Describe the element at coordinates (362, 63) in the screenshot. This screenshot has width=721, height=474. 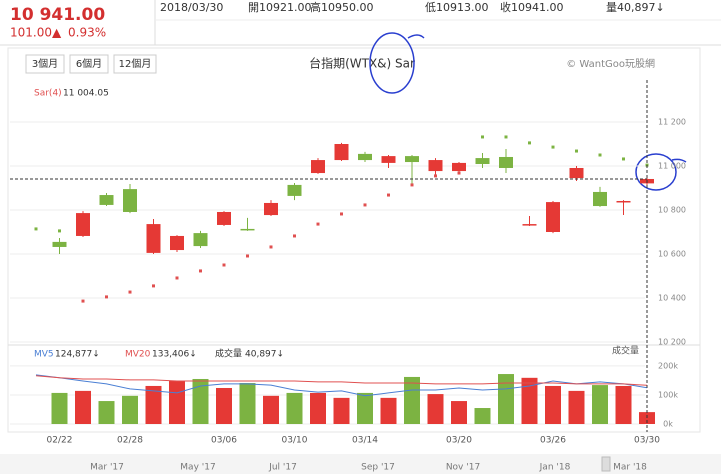
I see `chart-title: 台指期(WTX&) Sar` at that location.